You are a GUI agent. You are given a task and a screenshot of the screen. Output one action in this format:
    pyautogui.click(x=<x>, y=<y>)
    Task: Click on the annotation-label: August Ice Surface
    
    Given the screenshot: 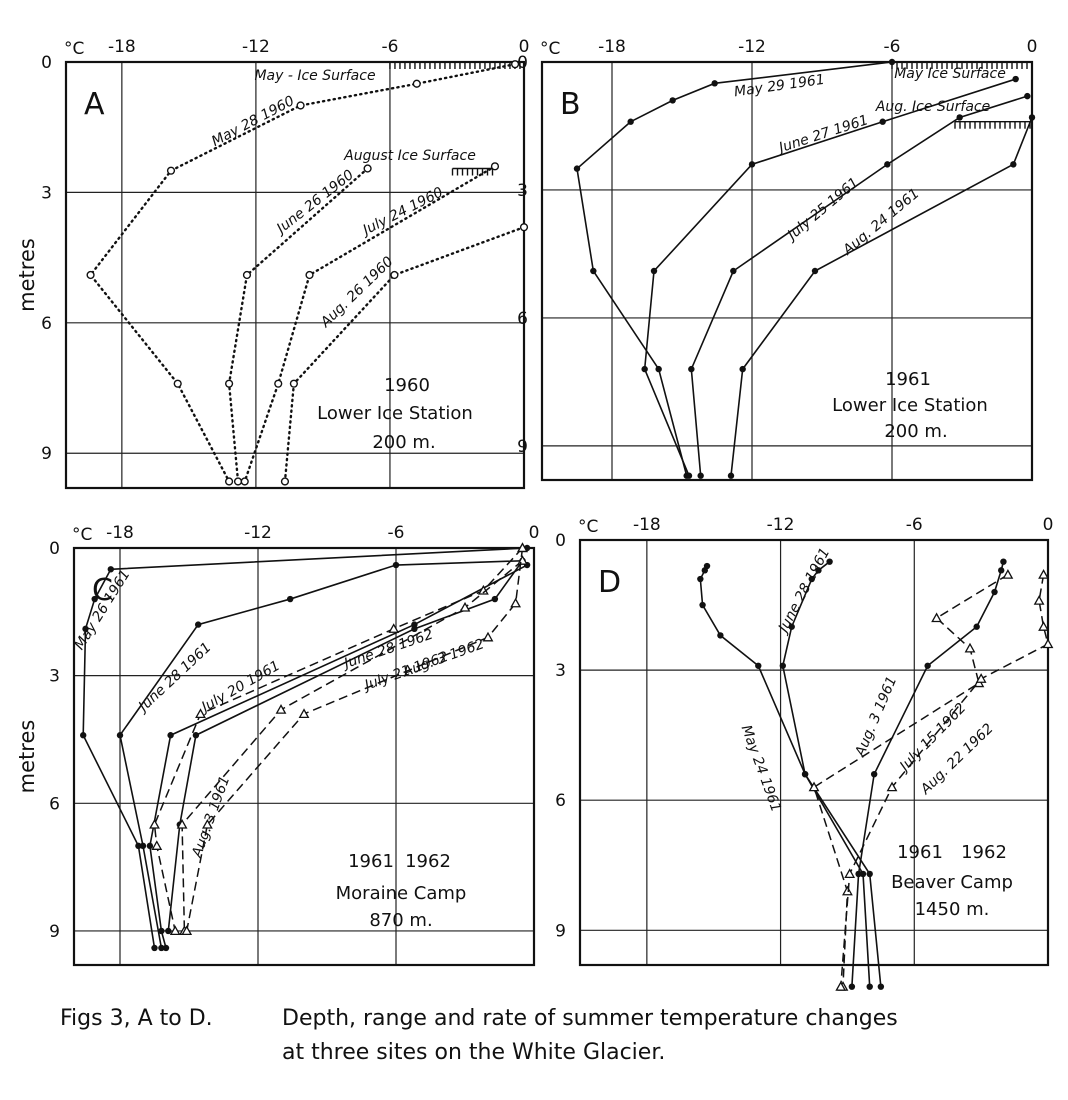 What is the action you would take?
    pyautogui.click(x=409, y=156)
    